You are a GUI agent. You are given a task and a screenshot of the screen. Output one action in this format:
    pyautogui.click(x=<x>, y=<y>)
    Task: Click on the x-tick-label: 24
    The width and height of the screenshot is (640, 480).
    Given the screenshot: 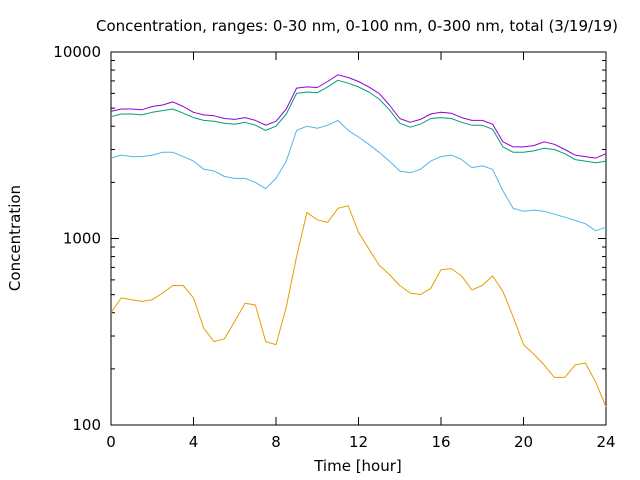 What is the action you would take?
    pyautogui.click(x=605, y=442)
    